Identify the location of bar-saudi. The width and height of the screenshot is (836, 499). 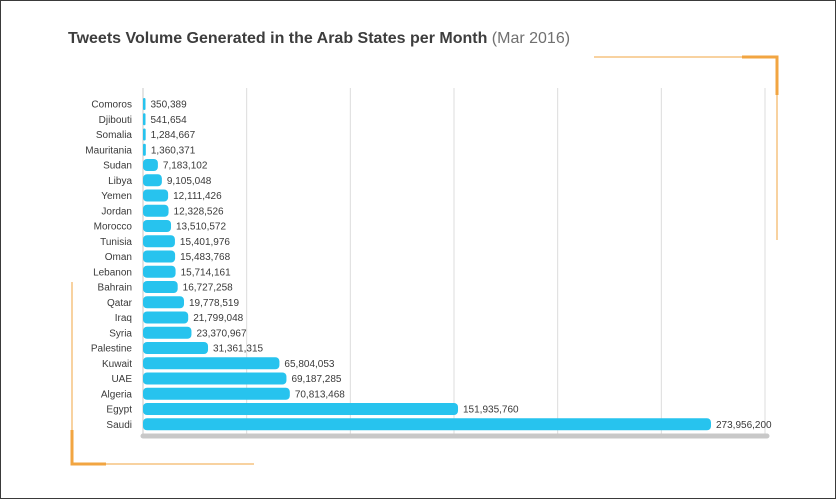
(427, 424).